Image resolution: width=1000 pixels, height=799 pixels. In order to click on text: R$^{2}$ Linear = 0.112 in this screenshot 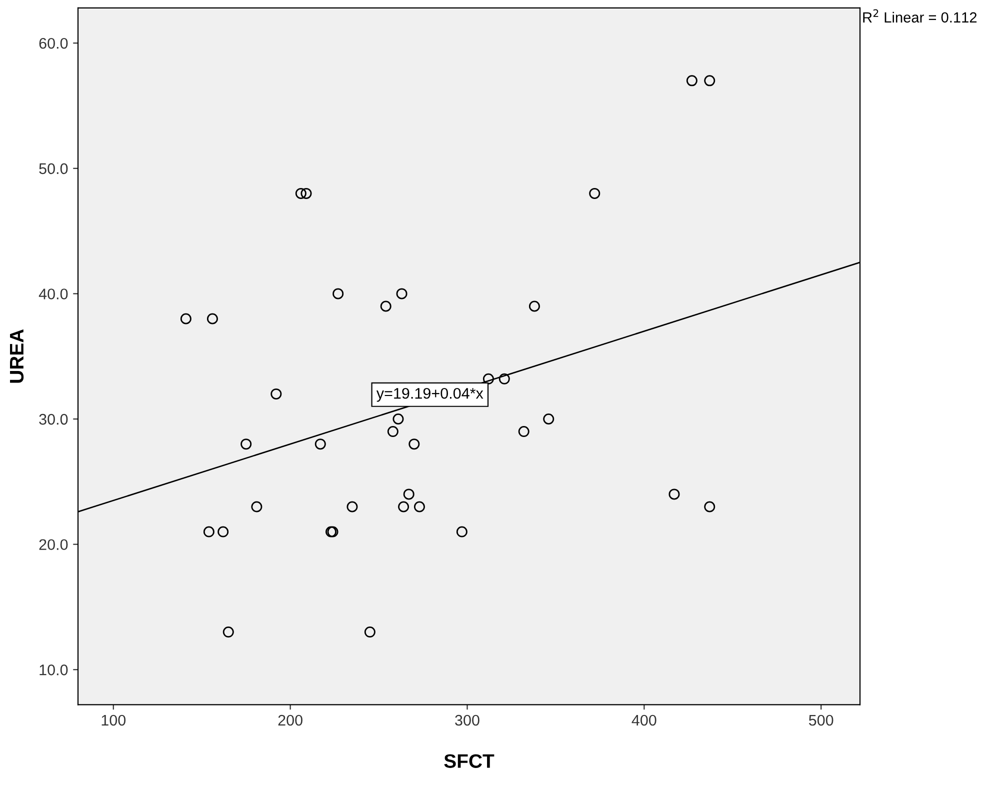, I will do `click(920, 16)`.